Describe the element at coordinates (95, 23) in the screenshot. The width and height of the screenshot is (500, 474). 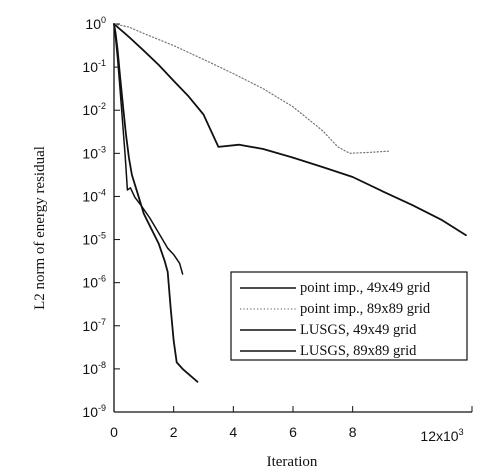
I see `y-tick-label: 10⁰` at that location.